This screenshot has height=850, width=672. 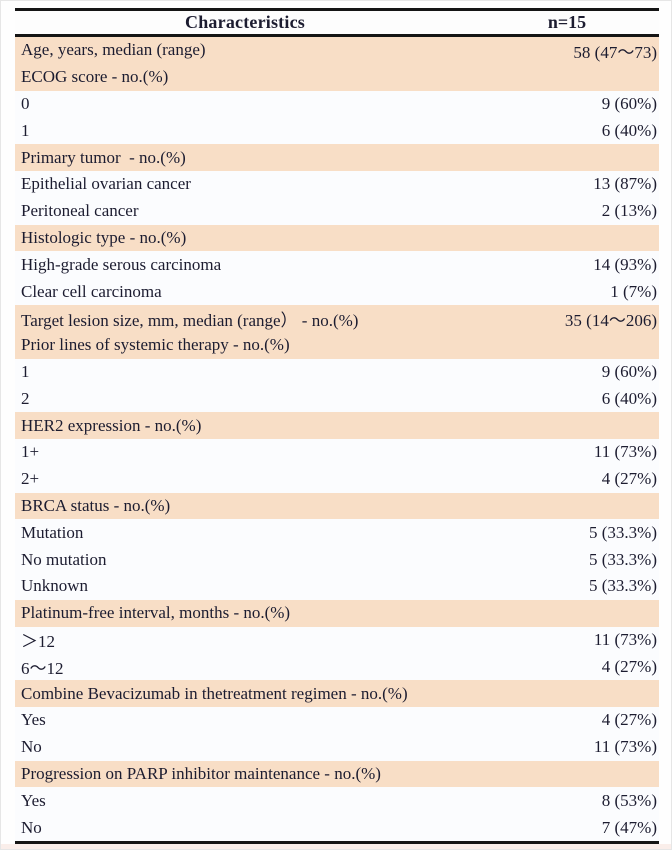 I want to click on table-row: 2+ 4 (27%), so click(x=337, y=479).